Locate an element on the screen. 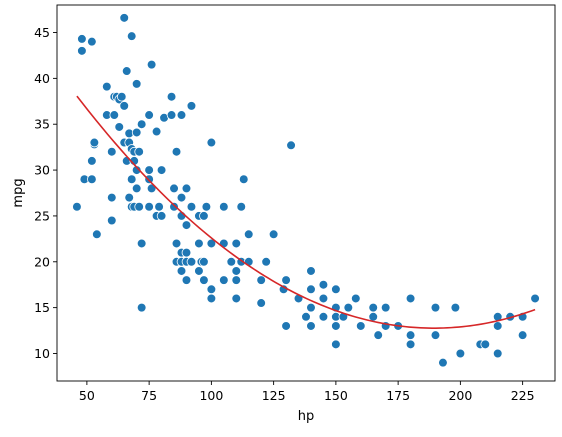 The height and width of the screenshot is (437, 562). x-axis-ticks: 50 75 100 125 150 175 200 225 is located at coordinates (307, 392).